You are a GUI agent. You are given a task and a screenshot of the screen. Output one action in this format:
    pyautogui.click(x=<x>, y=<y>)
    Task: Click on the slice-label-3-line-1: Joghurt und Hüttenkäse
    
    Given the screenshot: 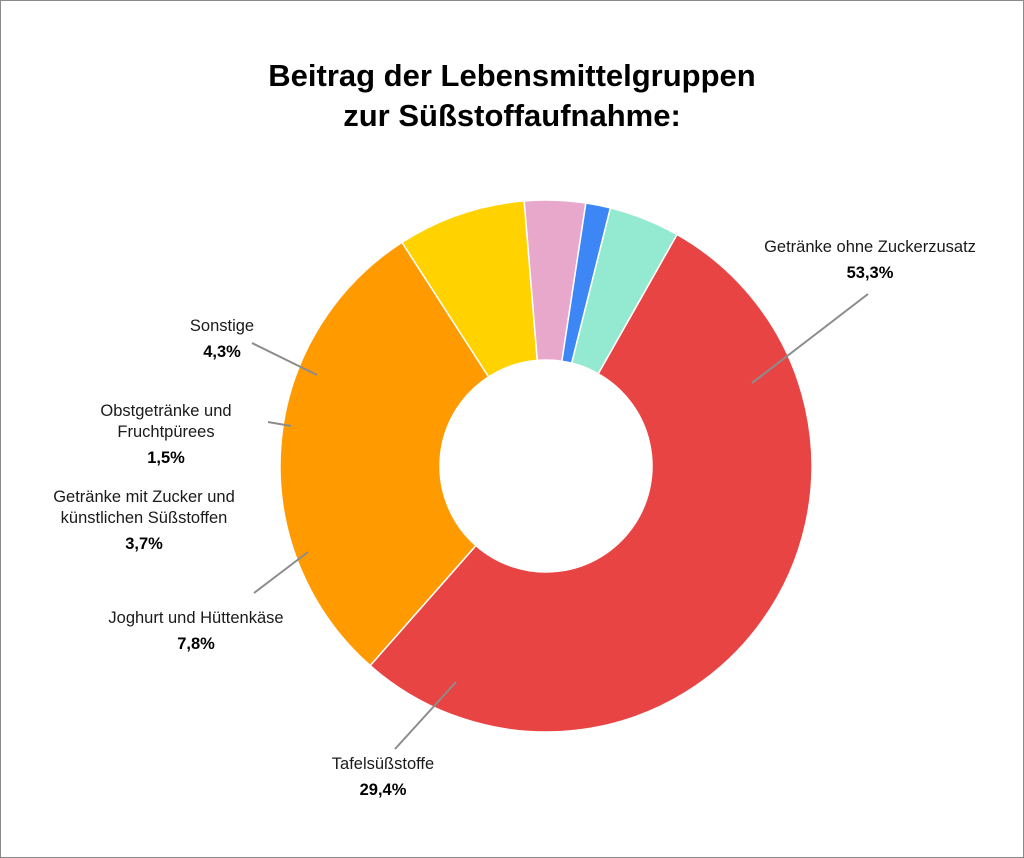 What is the action you would take?
    pyautogui.click(x=195, y=618)
    